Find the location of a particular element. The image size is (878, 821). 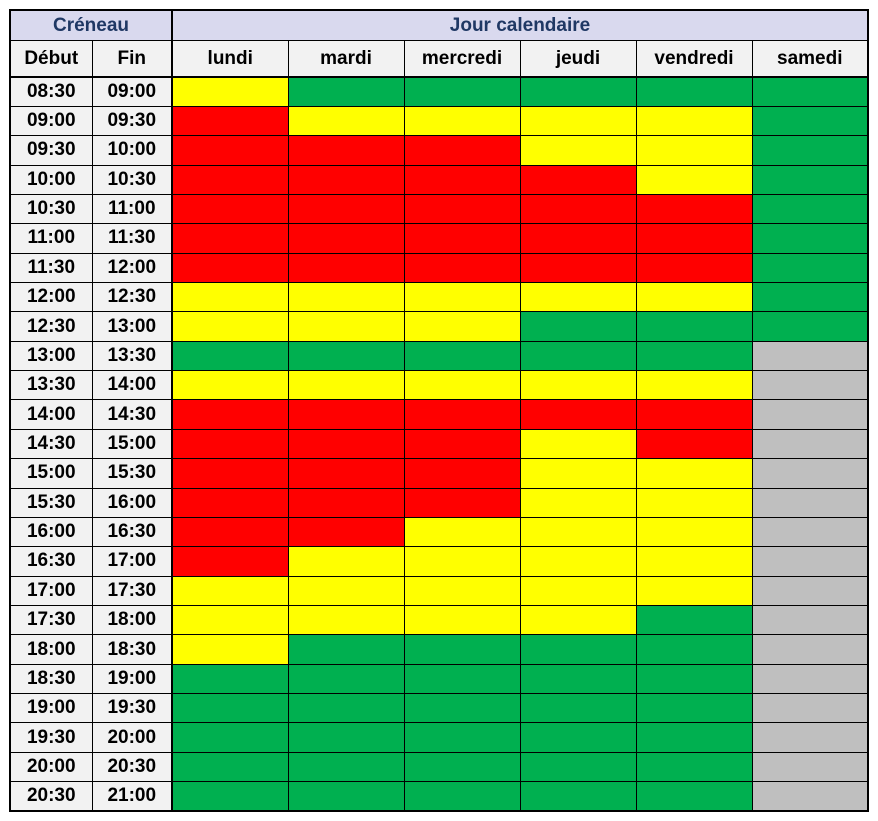

availability-cell-mardi-1030-red is located at coordinates (346, 209).